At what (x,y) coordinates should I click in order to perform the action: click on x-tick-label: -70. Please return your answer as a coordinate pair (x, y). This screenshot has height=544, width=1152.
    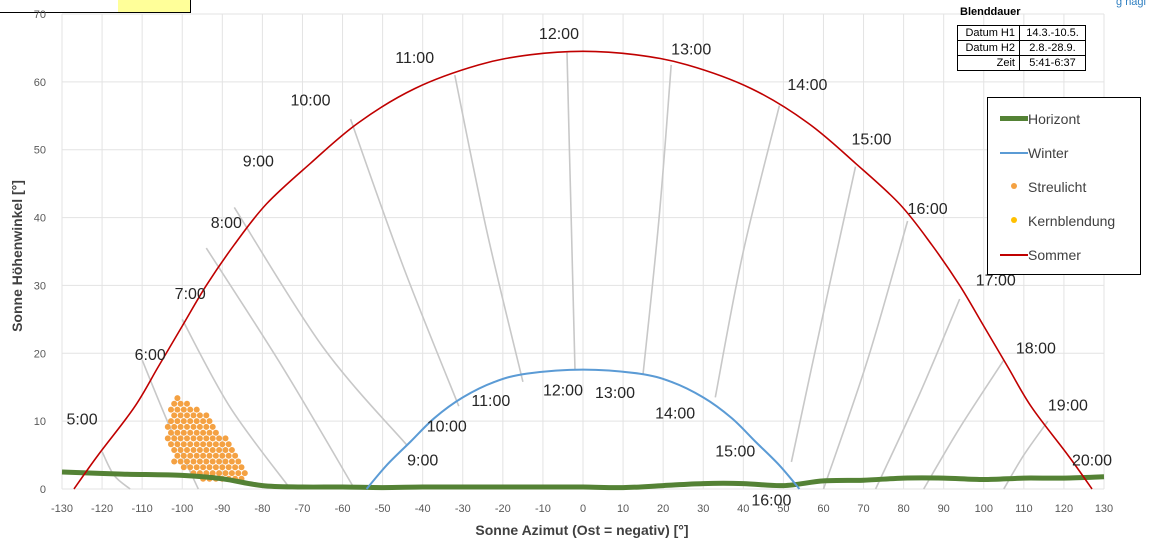
    Looking at the image, I should click on (303, 509).